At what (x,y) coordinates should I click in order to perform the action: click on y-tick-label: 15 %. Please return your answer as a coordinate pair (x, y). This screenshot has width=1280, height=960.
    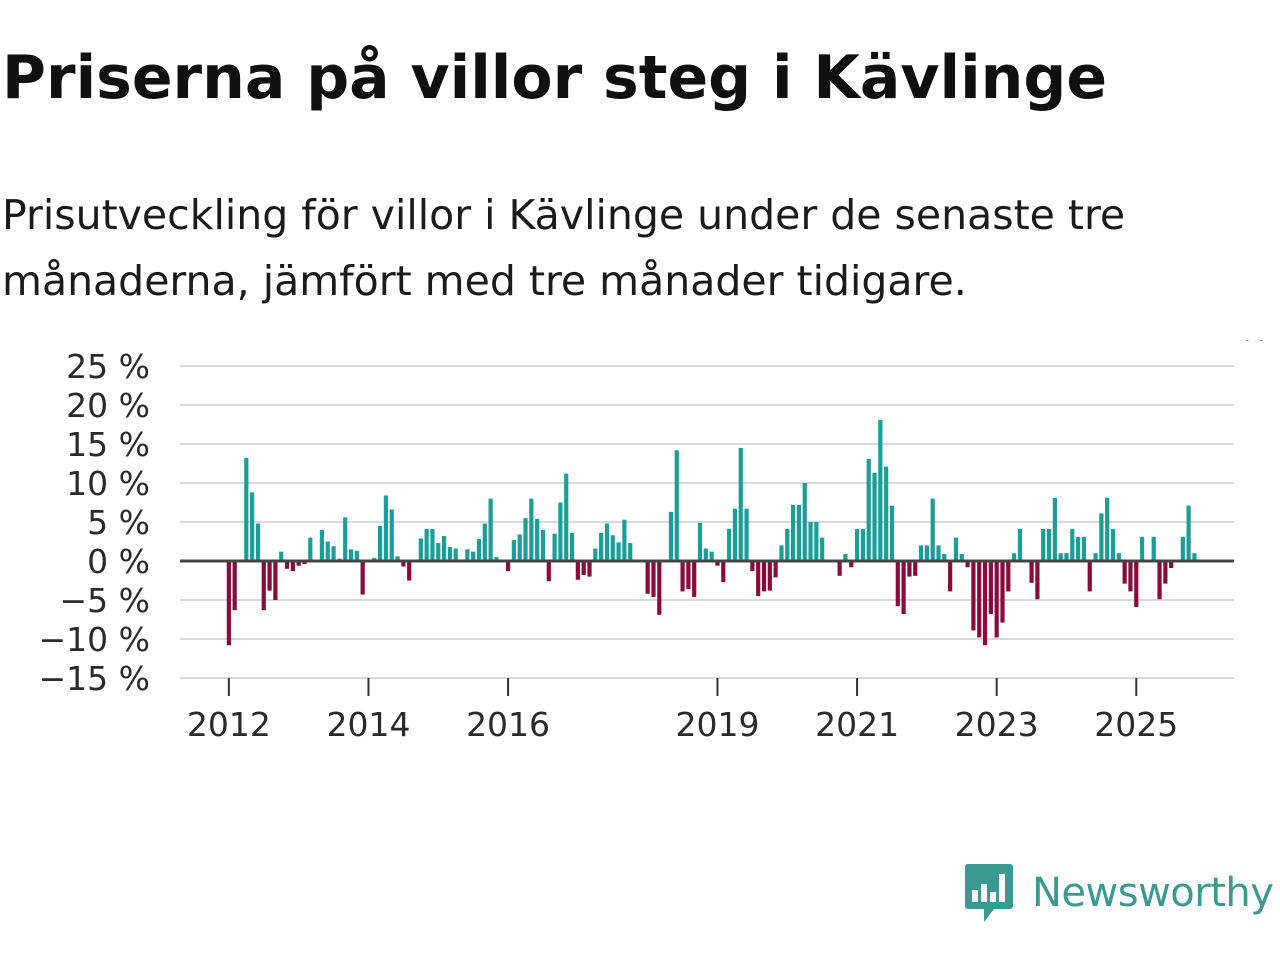
    Looking at the image, I should click on (108, 444).